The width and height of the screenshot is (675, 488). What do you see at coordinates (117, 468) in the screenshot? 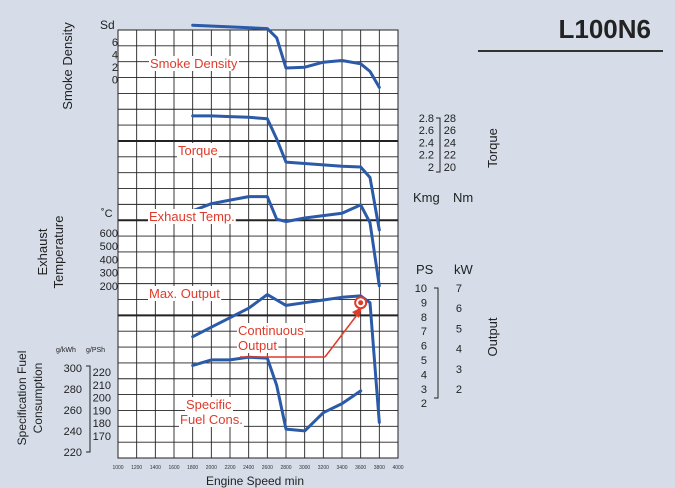
I see `x-tick-label: 1000` at bounding box center [117, 468].